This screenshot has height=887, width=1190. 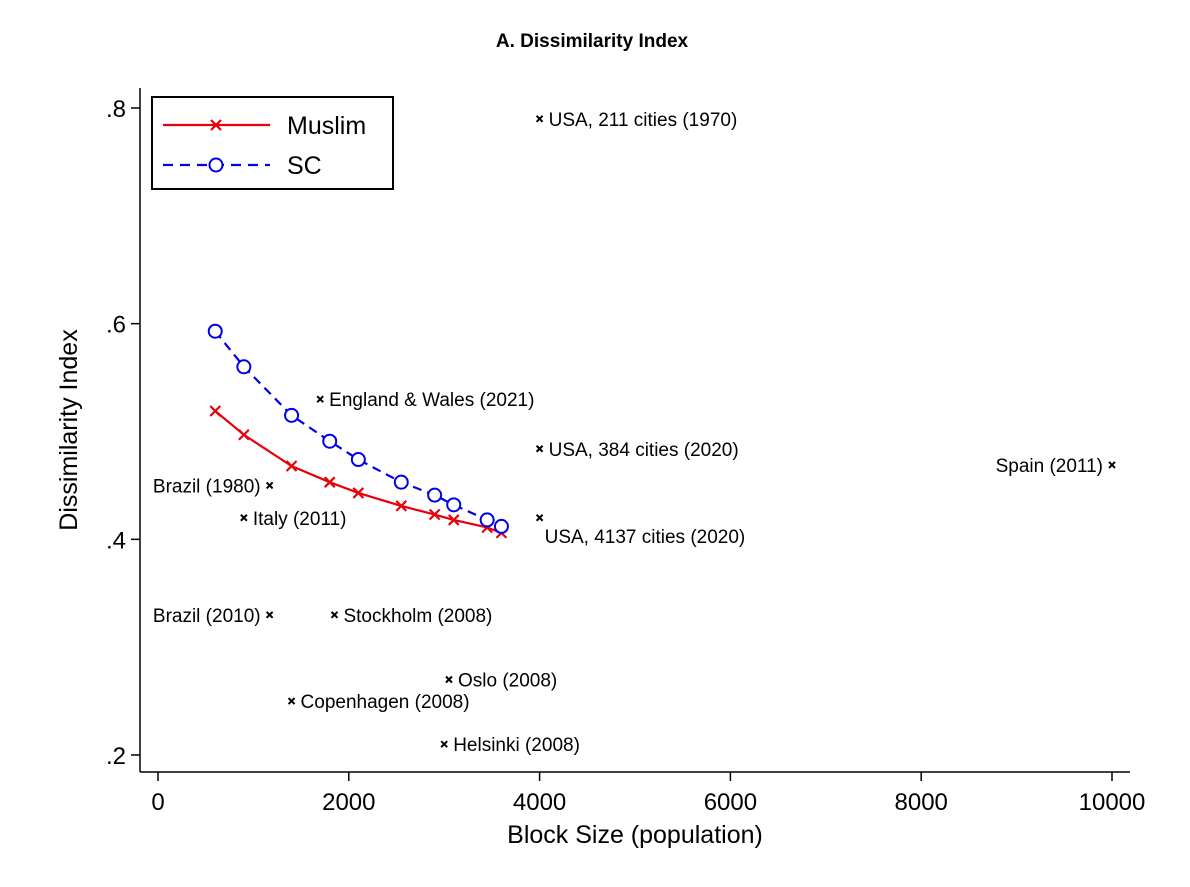 I want to click on legend-label: SC, so click(x=304, y=166).